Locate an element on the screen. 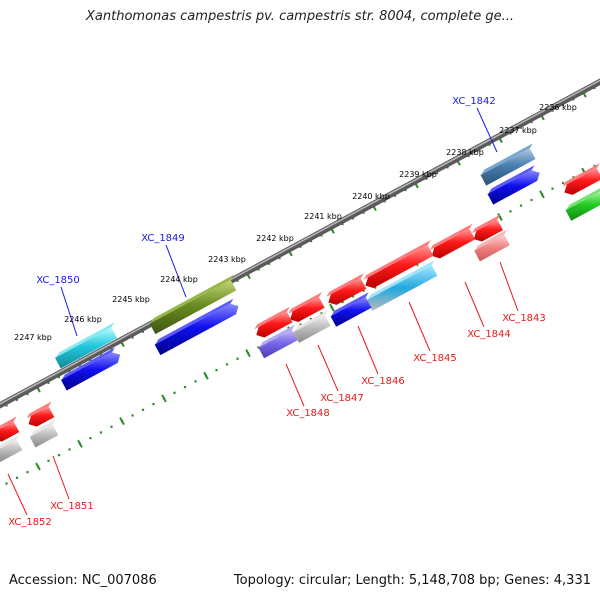 The image size is (600, 600). ruler-tick-label: 2240 kbp is located at coordinates (371, 196).